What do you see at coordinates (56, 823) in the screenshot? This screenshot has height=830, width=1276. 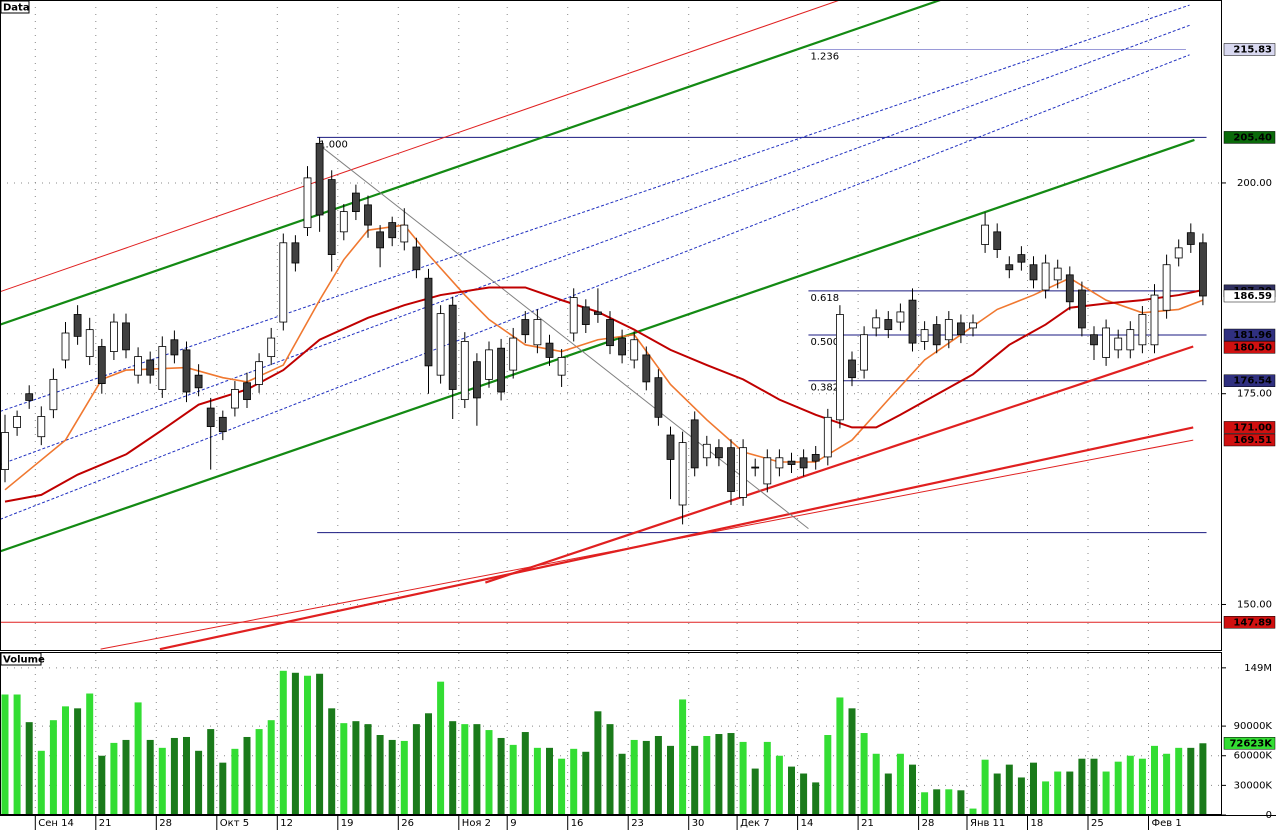 I see `x-tick-label: Сен 14` at bounding box center [56, 823].